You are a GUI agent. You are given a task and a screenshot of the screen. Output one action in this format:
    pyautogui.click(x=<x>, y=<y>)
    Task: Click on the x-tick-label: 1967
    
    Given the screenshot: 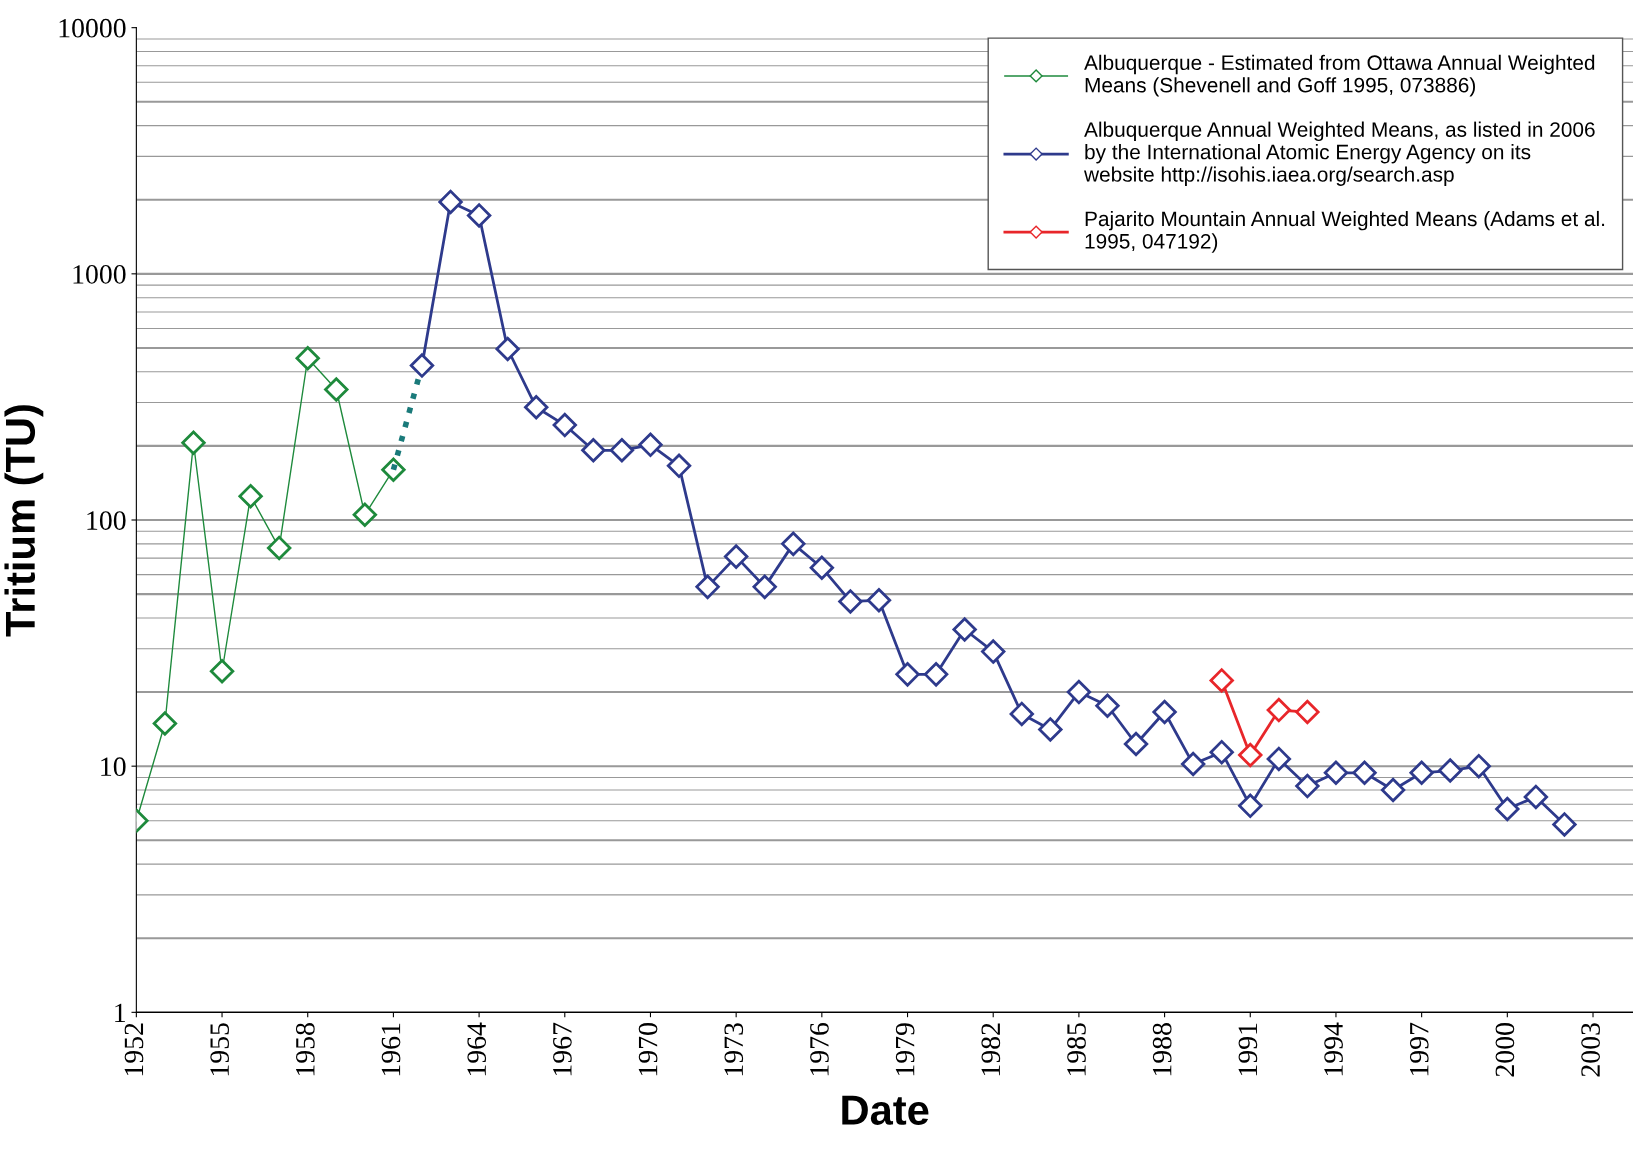 What is the action you would take?
    pyautogui.click(x=562, y=1049)
    